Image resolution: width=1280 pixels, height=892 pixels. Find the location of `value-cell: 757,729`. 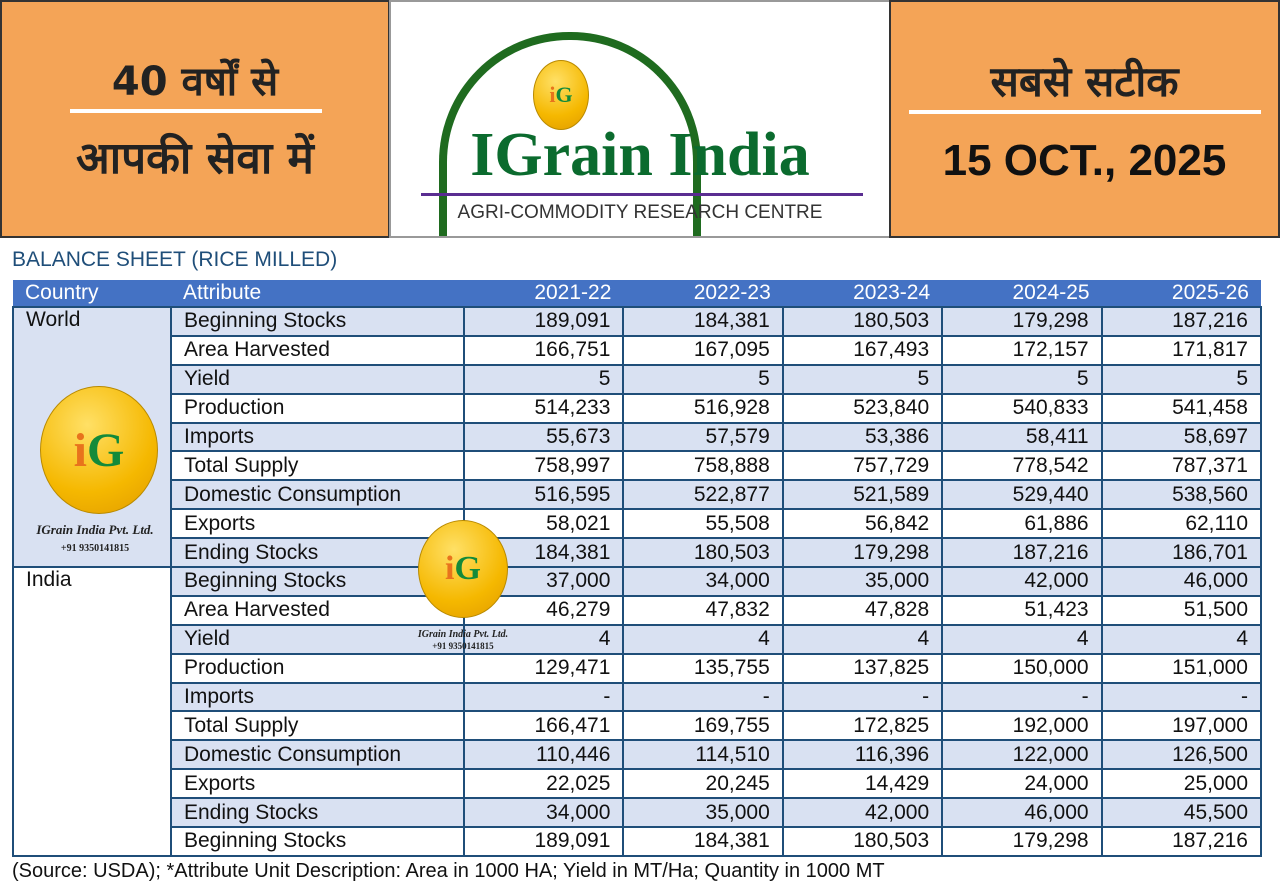

value-cell: 757,729 is located at coordinates (862, 466).